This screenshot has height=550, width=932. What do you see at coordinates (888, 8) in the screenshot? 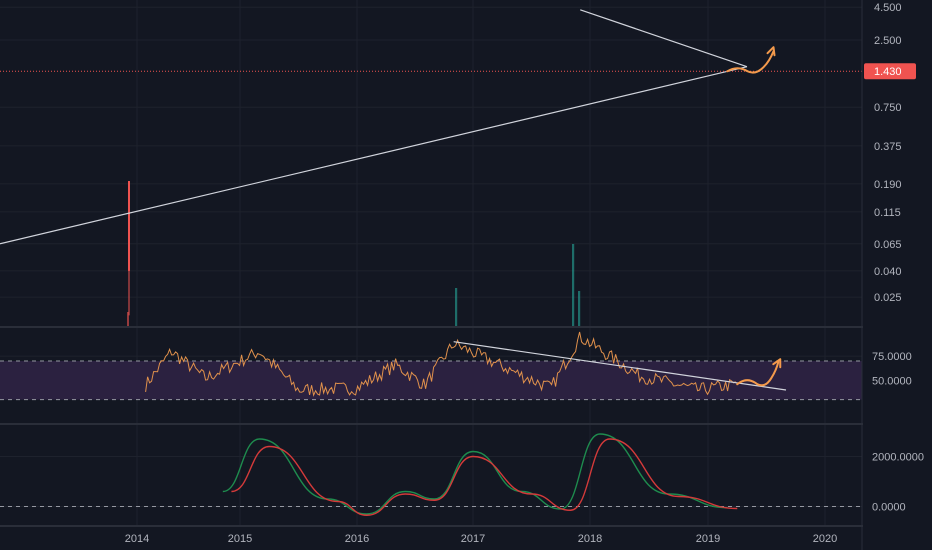
I see `price-tick-label: 4.500` at bounding box center [888, 8].